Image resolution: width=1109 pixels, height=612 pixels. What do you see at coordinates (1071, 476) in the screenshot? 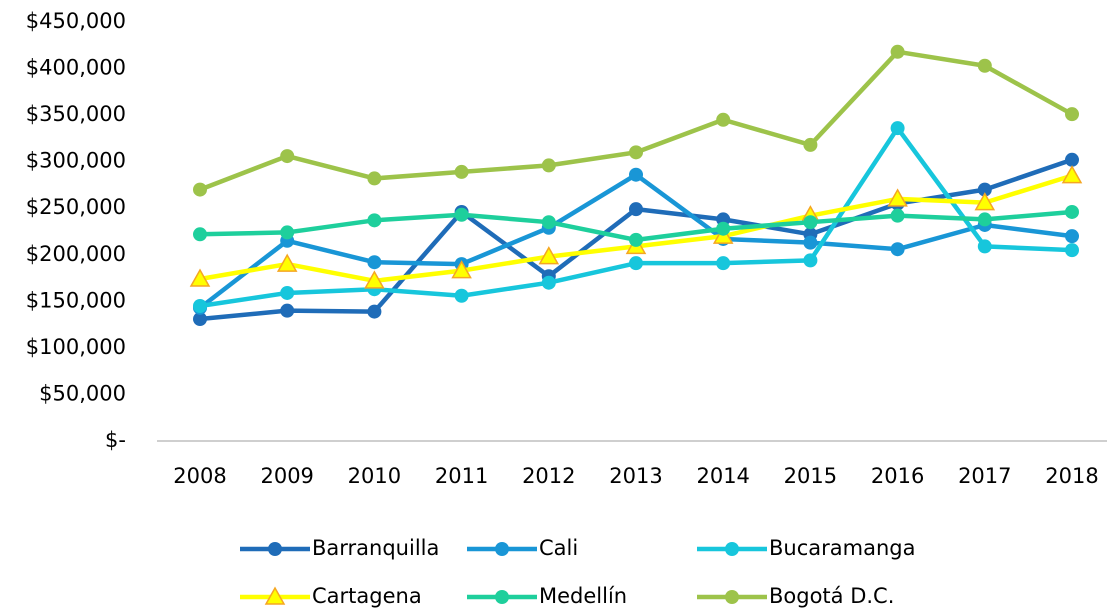
I see `x-tick-label: 2018` at bounding box center [1071, 476].